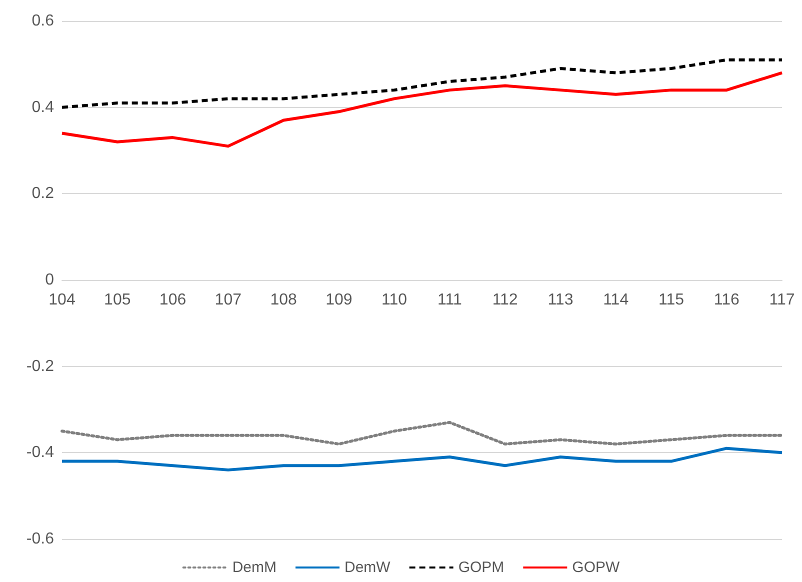  Describe the element at coordinates (117, 300) in the screenshot. I see `x-tick-label: 105` at that location.